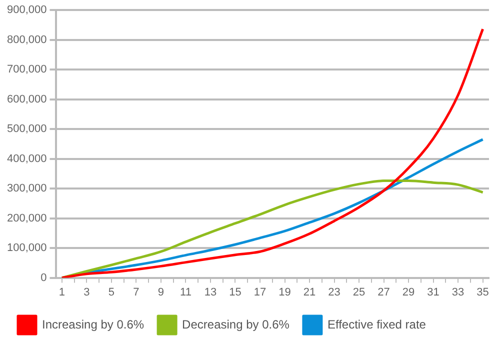 This screenshot has height=344, width=499. Describe the element at coordinates (26, 129) in the screenshot. I see `y-tick-label: 500,000` at that location.